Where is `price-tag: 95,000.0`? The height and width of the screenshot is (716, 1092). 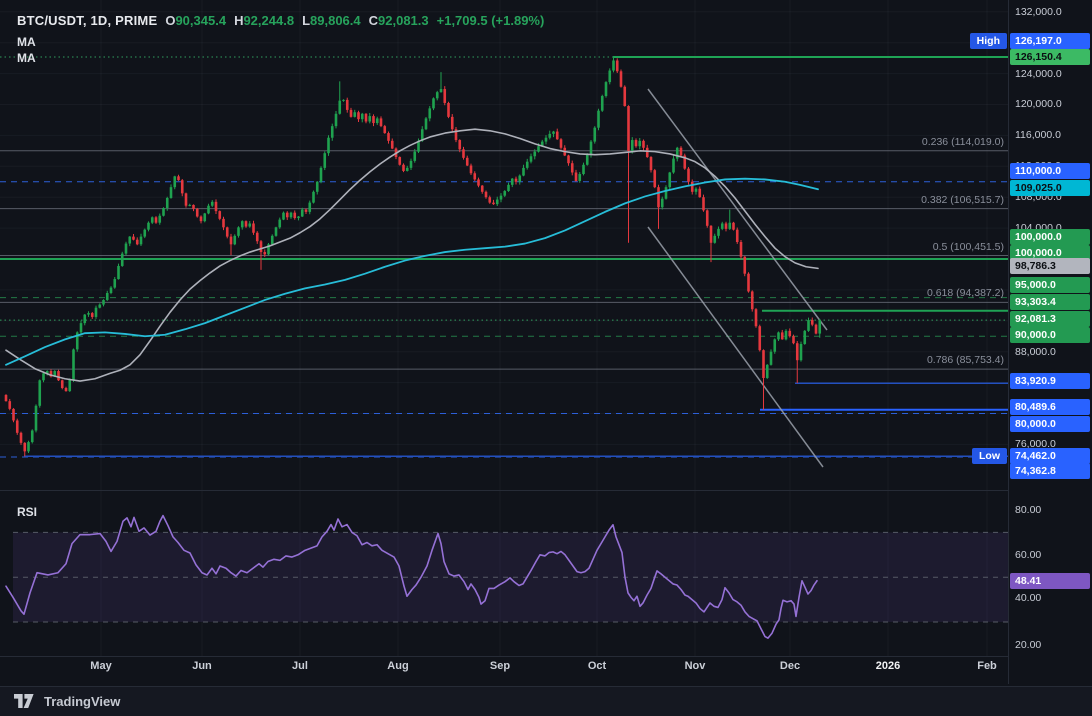 price-tag: 95,000.0 is located at coordinates (1050, 285).